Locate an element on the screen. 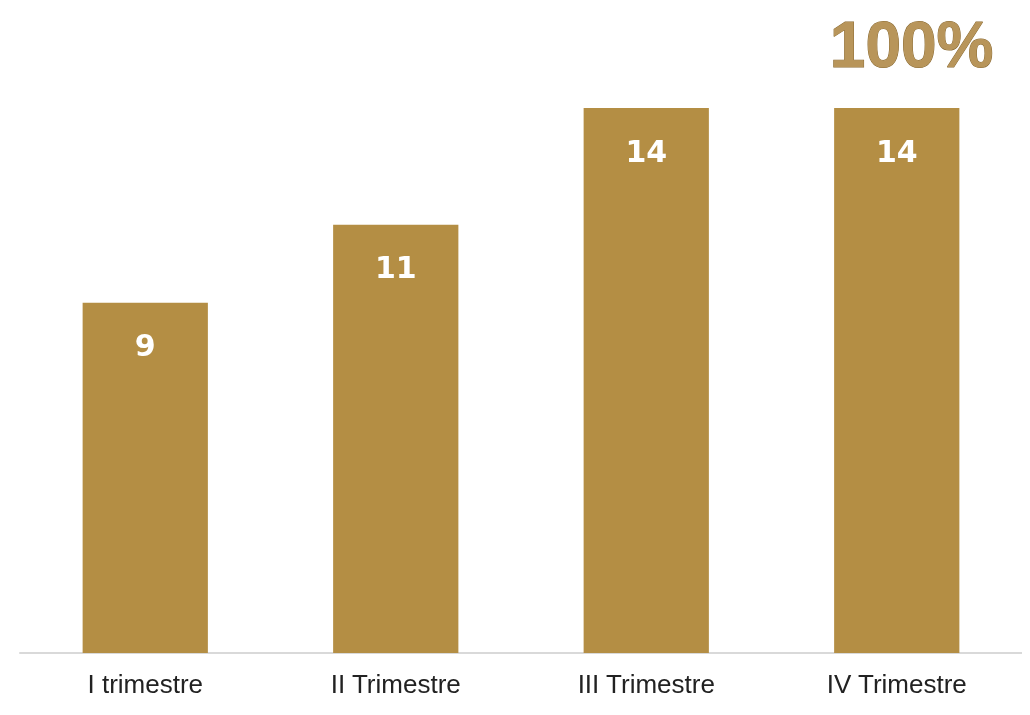  data-label: 9 is located at coordinates (145, 346).